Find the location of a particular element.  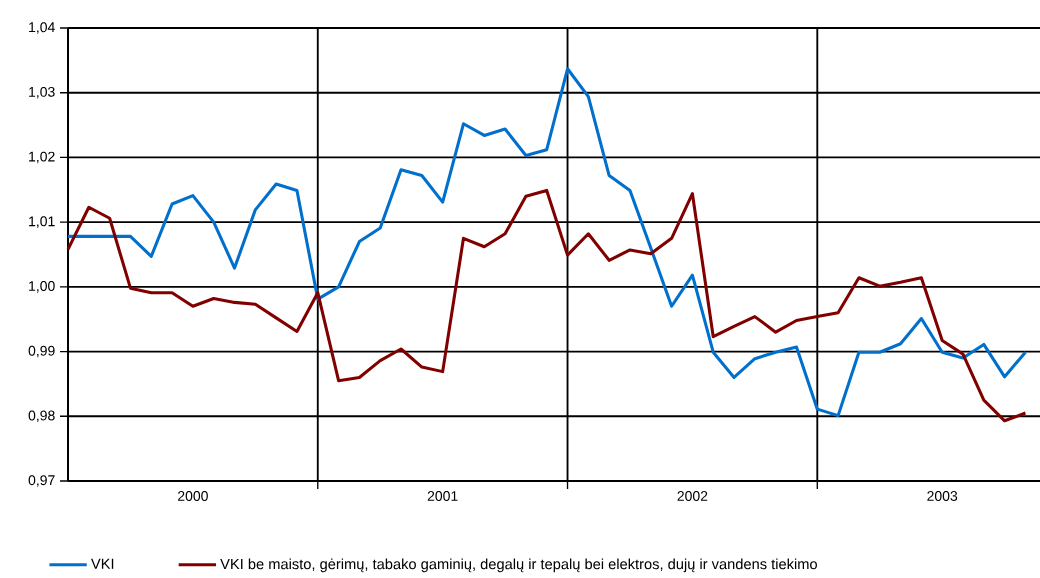

y-tick-label: 1,03 is located at coordinates (42, 92).